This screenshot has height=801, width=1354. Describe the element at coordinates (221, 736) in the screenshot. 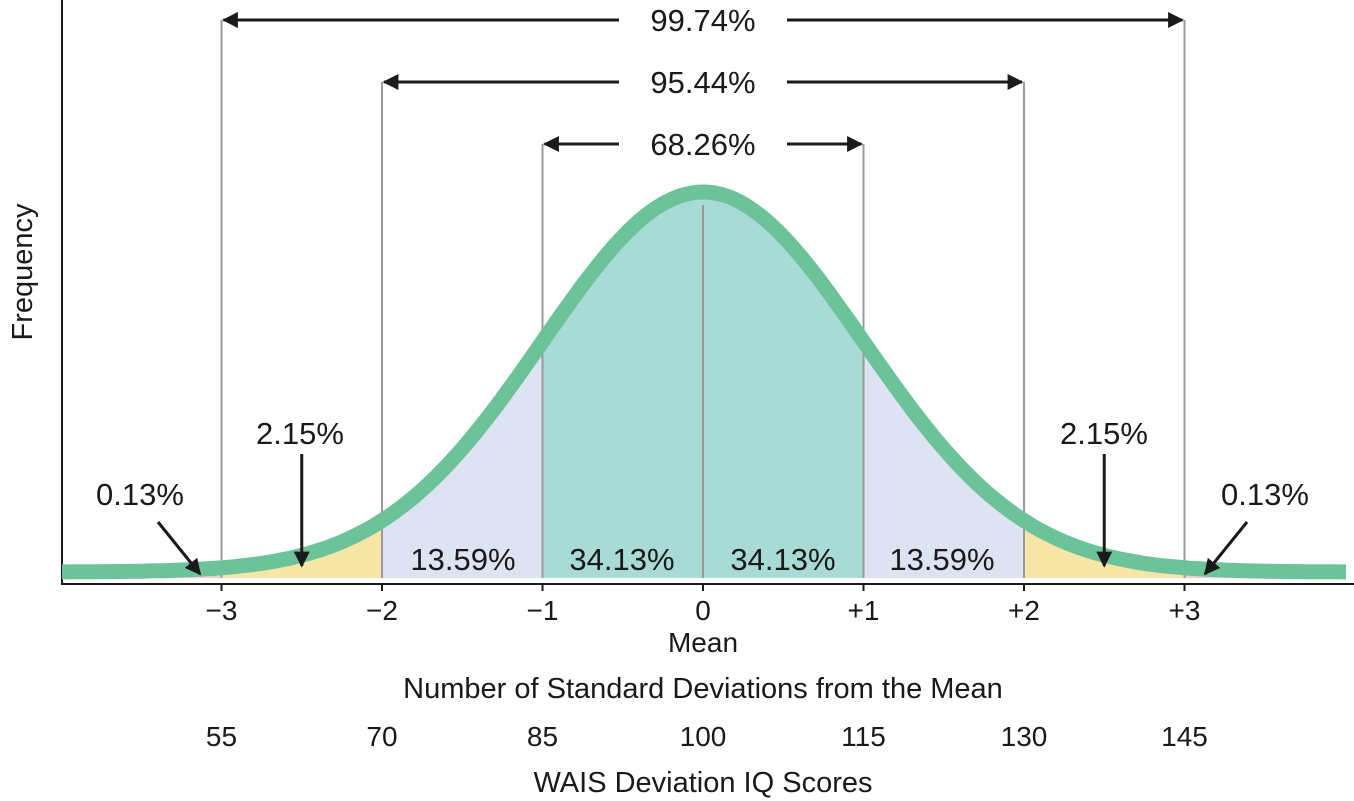

I see `iq-tick-label-0: 55` at that location.